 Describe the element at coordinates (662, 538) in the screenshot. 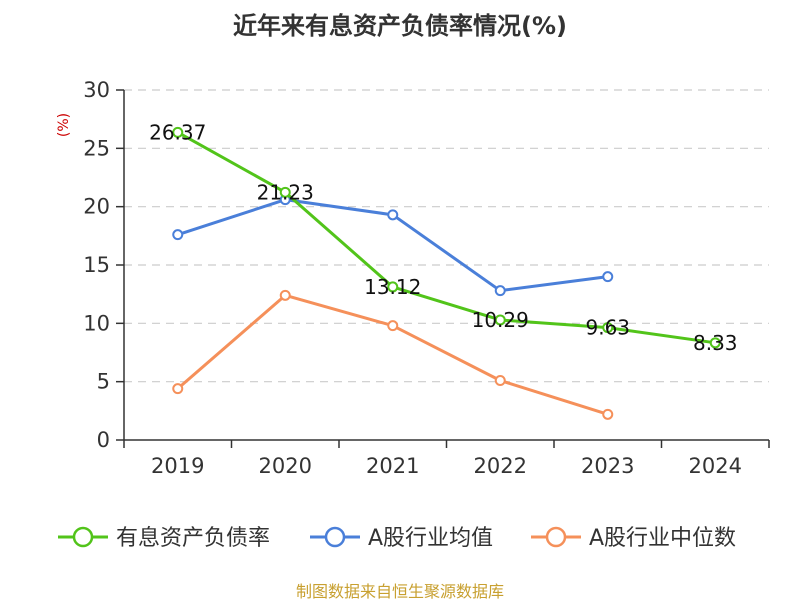

I see `legend-label: A股行业中位数` at that location.